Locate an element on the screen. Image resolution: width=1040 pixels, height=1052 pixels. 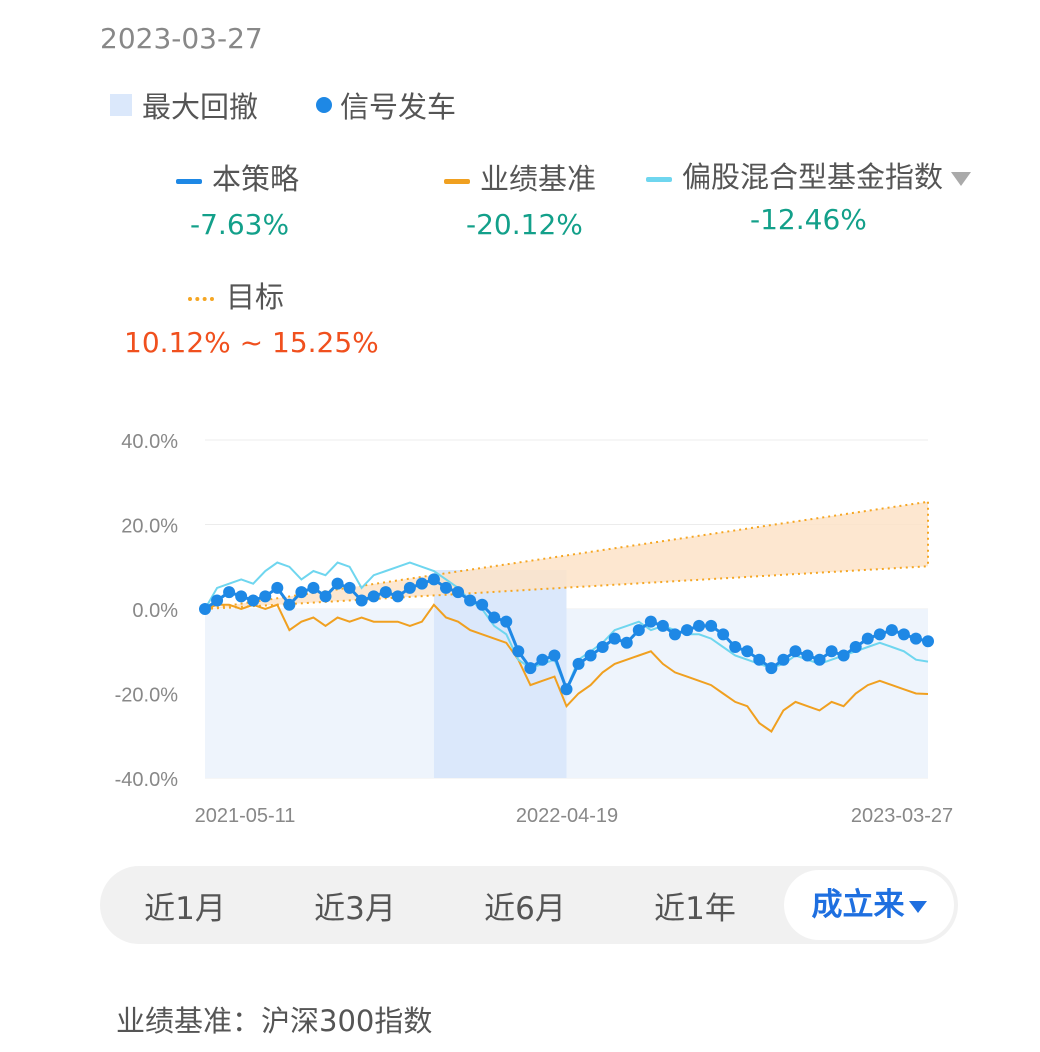
target-dotted-icon is located at coordinates (201, 299).